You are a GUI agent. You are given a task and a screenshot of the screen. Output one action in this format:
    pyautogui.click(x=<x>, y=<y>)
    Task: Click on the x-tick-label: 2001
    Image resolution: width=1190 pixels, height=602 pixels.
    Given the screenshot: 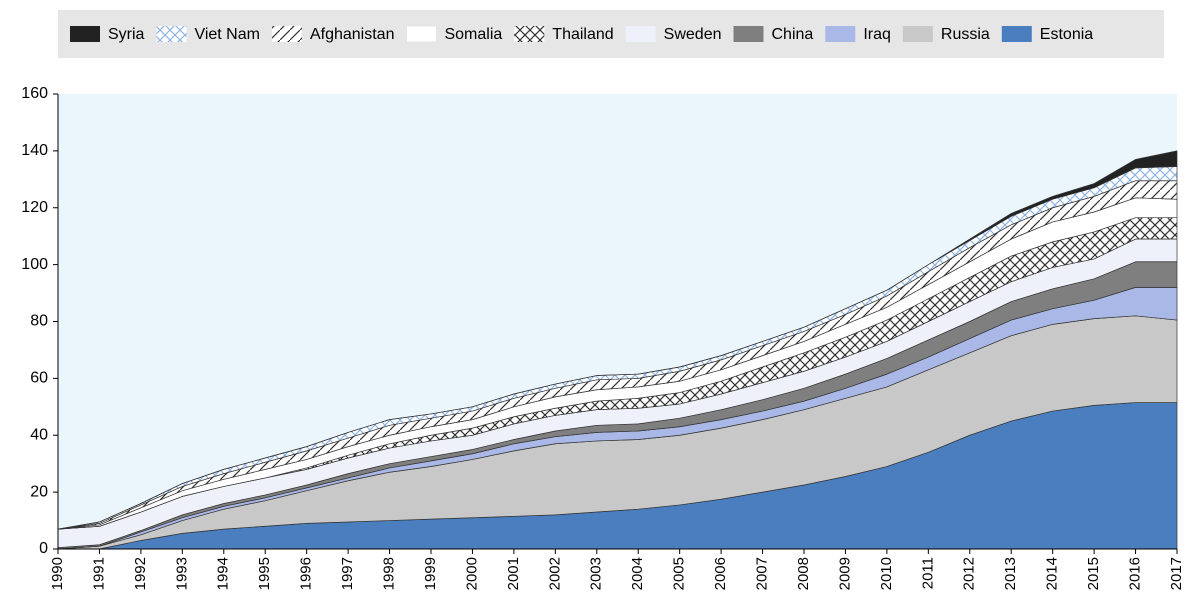 What is the action you would take?
    pyautogui.click(x=513, y=573)
    